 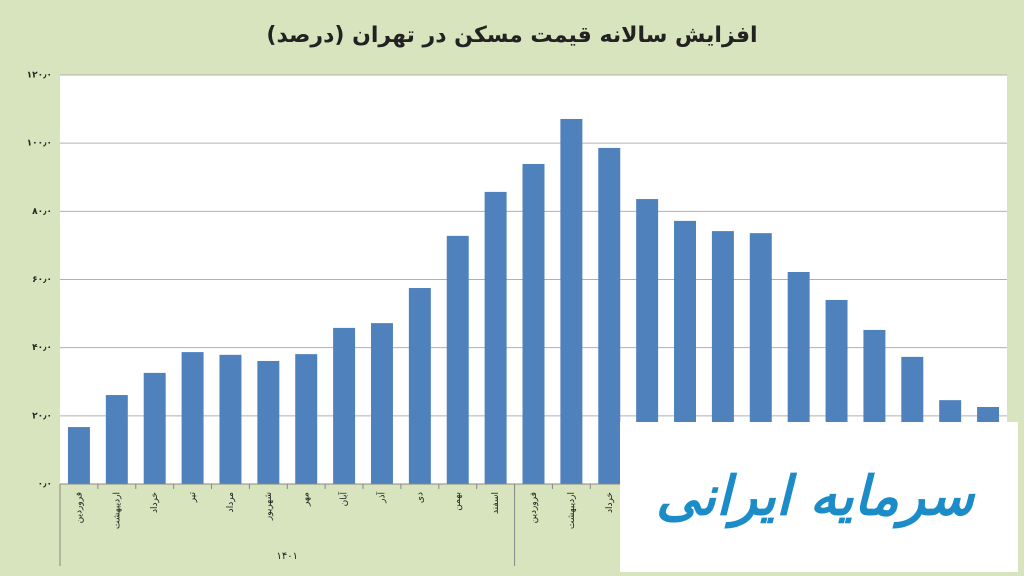 What do you see at coordinates (42, 212) in the screenshot?
I see `y-tick-label: ۸۰٫۰` at bounding box center [42, 212].